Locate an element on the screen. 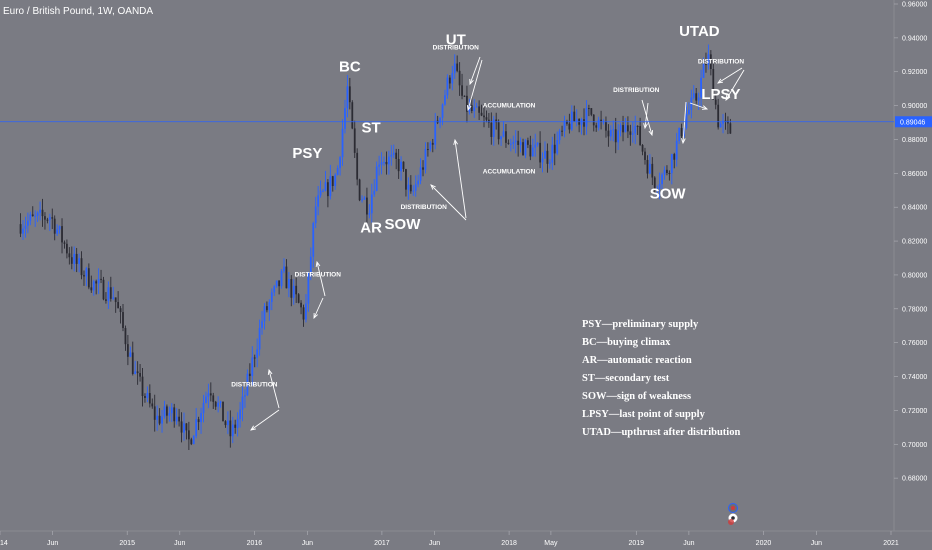 This screenshot has height=550, width=932. phase-label: PSY is located at coordinates (307, 153).